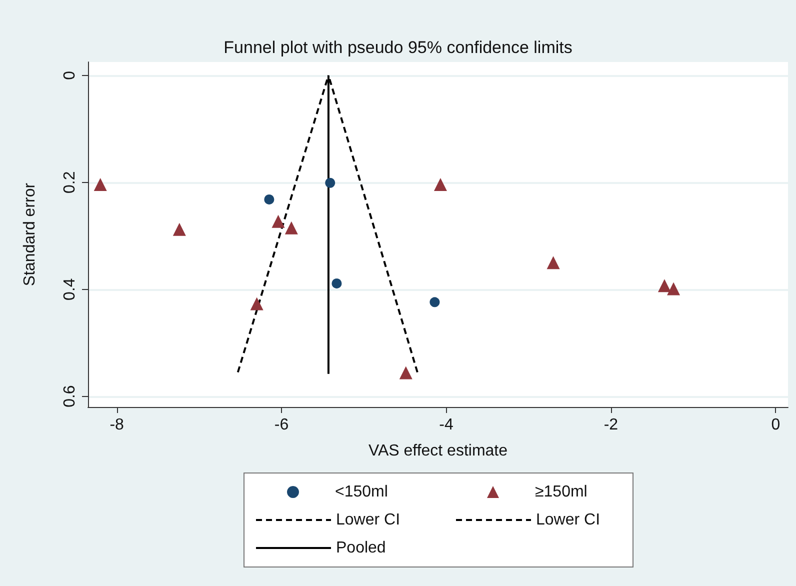  I want to click on legend-label: Pooled, so click(361, 548).